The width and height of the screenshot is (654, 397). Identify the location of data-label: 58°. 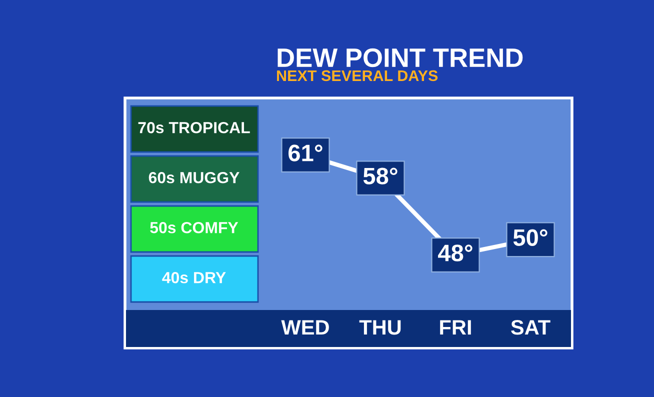
(380, 176).